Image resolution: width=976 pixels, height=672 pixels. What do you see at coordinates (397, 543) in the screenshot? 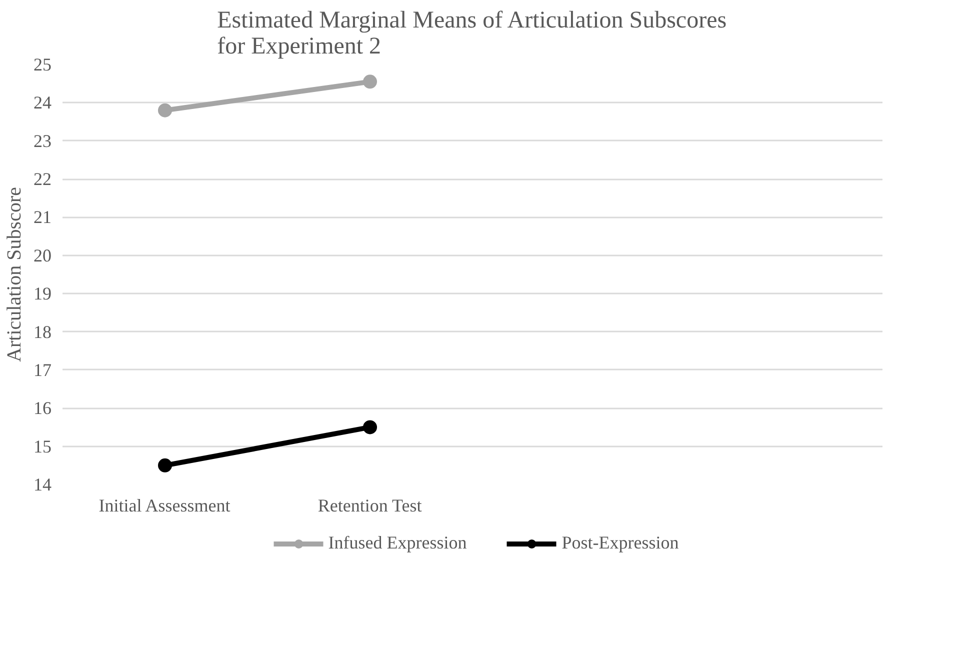
I see `legend-label: Infused Expression` at bounding box center [397, 543].